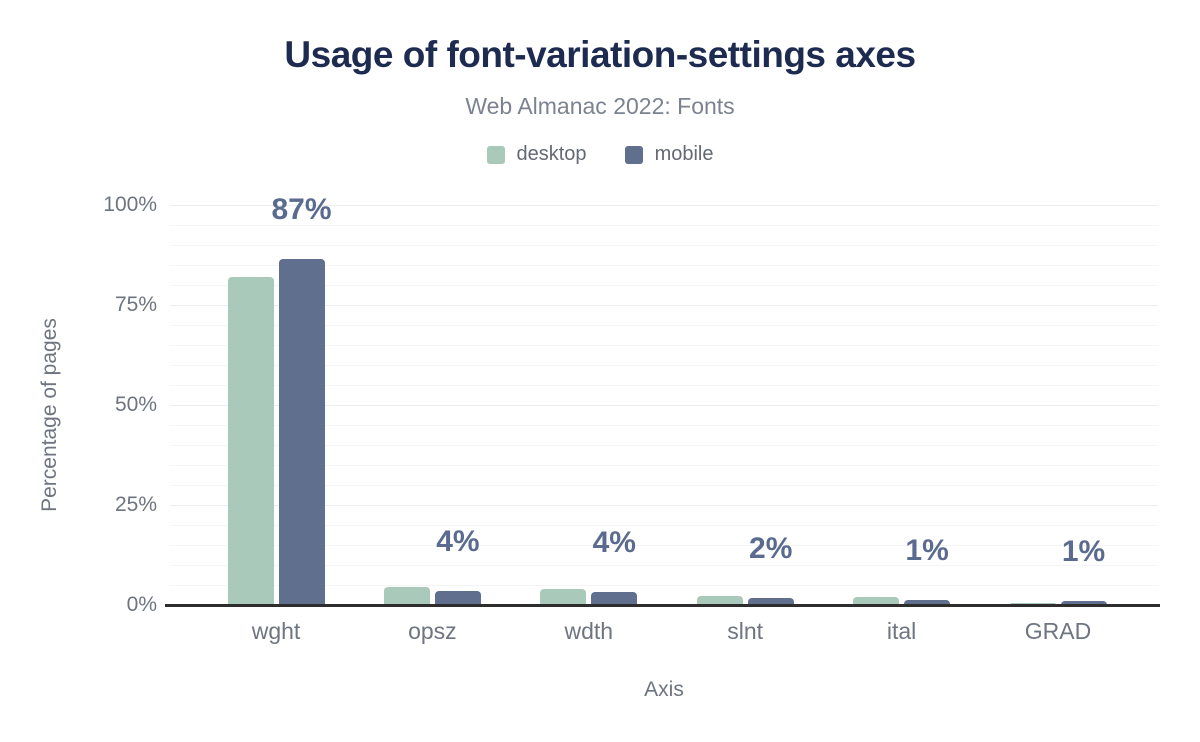 This screenshot has height=742, width=1200. Describe the element at coordinates (301, 209) in the screenshot. I see `bar-value-label-wght: 87%` at that location.